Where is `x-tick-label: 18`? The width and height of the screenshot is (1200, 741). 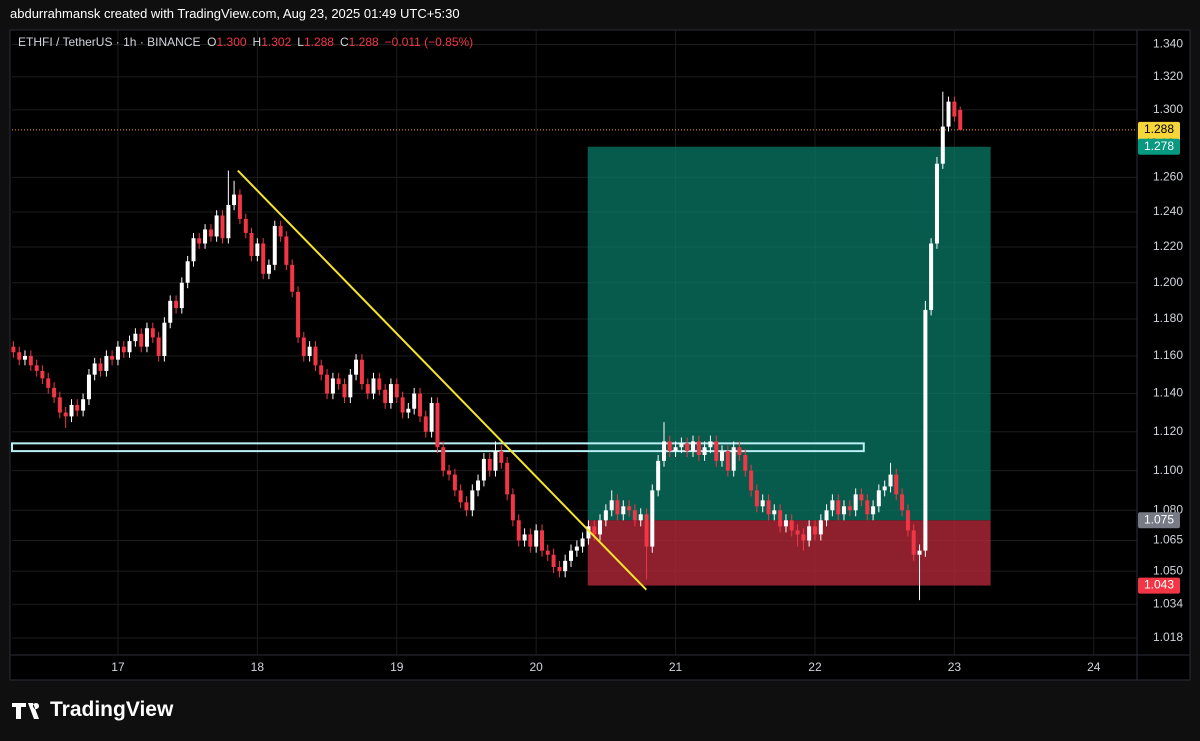 x-tick-label: 18 is located at coordinates (258, 667).